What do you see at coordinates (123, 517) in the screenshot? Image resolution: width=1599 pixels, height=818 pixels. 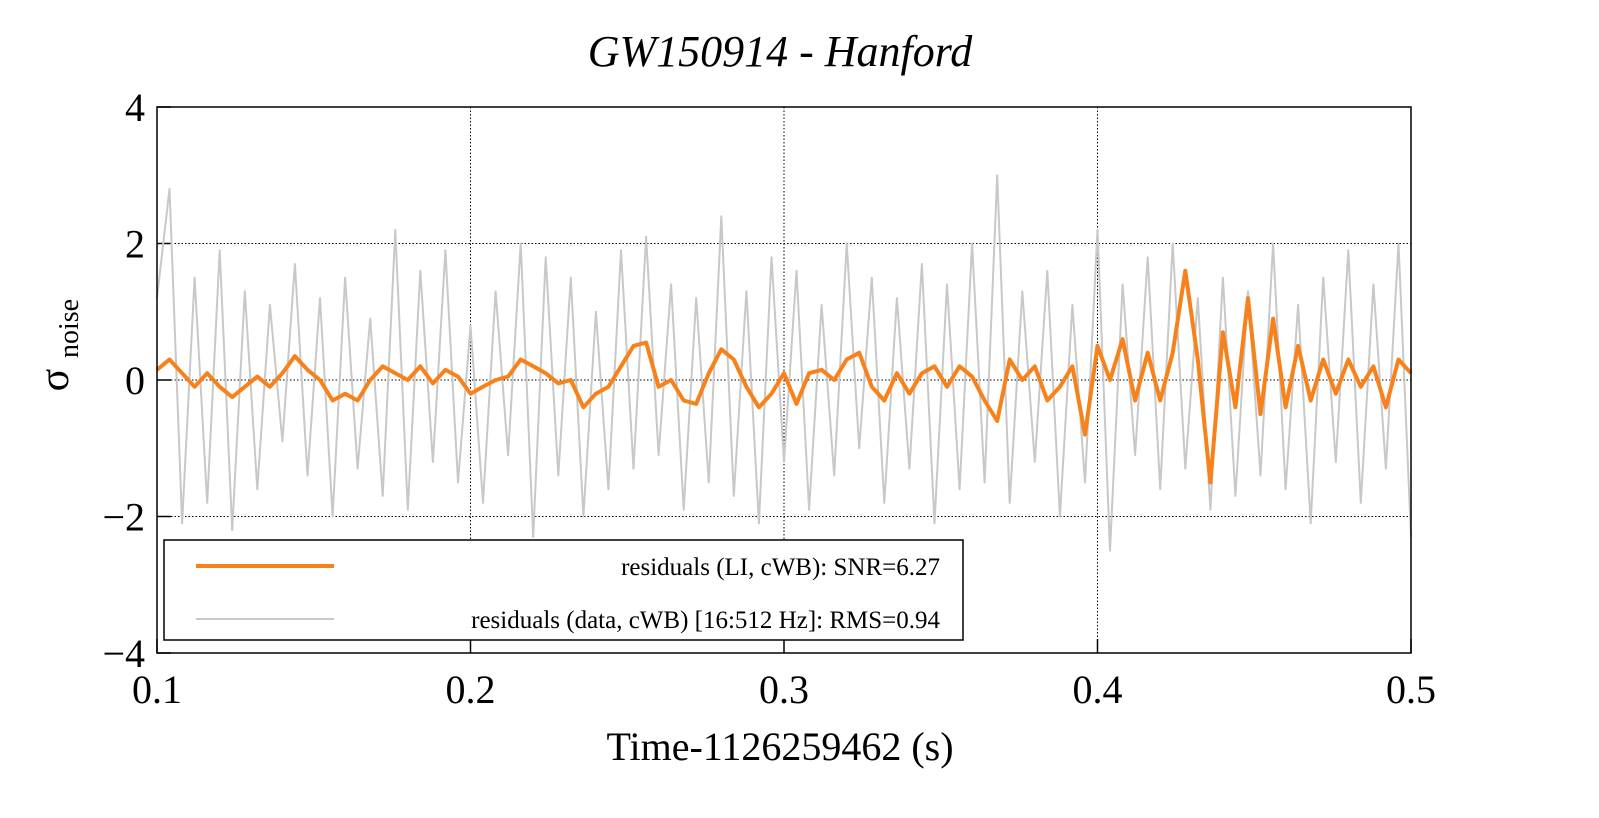 I see `y-tick-label: −2` at bounding box center [123, 517].